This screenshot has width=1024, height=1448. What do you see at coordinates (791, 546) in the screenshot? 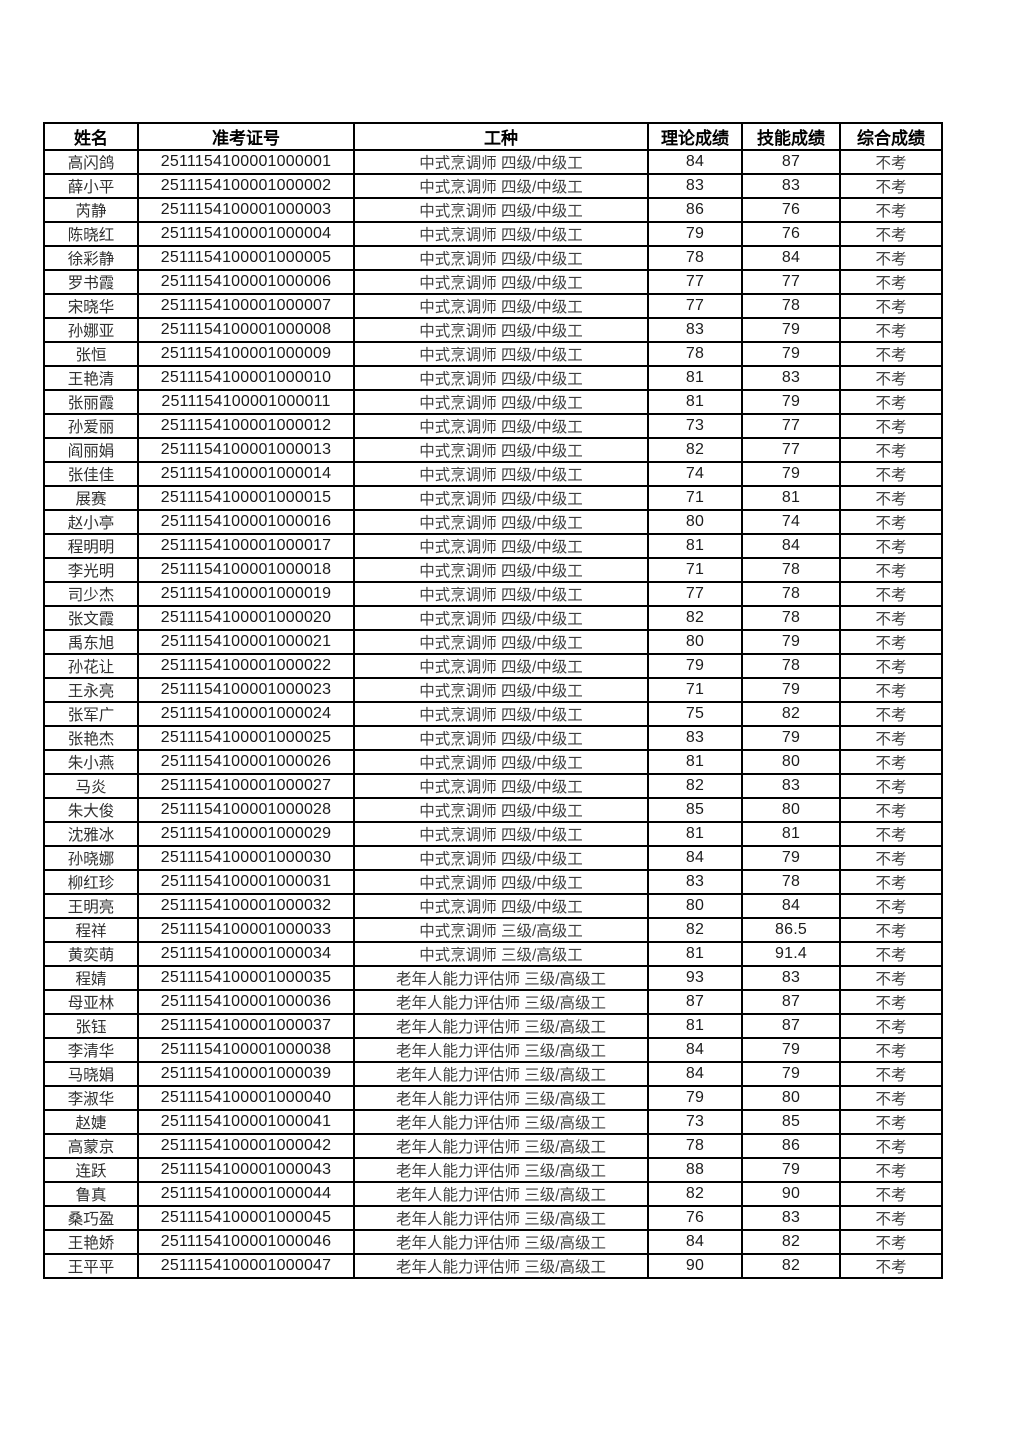
I see `skill-score-cell: 84` at bounding box center [791, 546].